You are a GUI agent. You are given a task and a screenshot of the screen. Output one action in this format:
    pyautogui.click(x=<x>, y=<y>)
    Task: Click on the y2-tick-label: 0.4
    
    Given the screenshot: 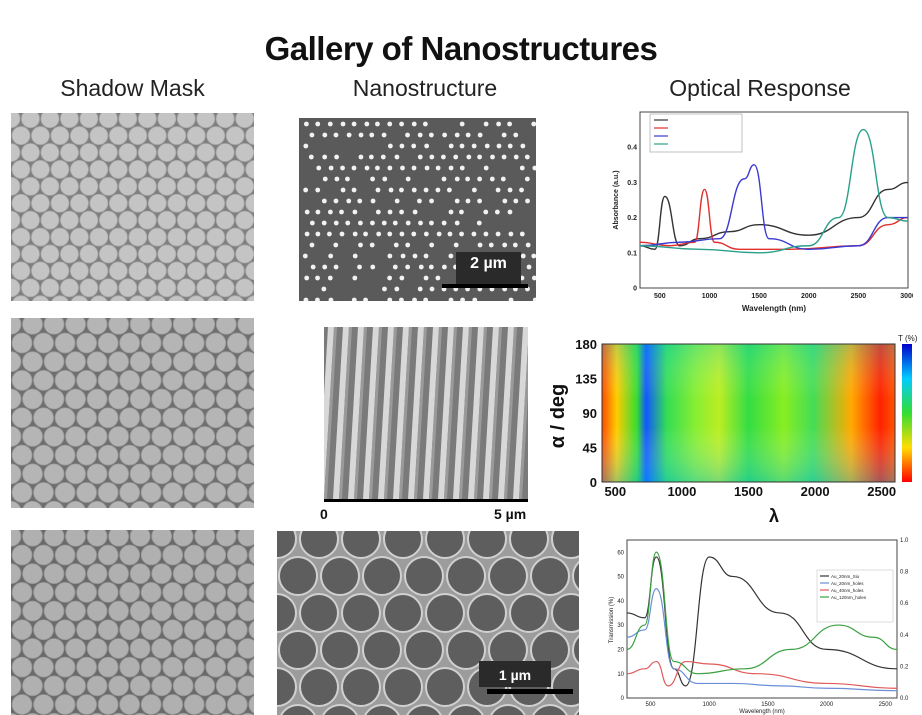 What is the action you would take?
    pyautogui.click(x=904, y=636)
    